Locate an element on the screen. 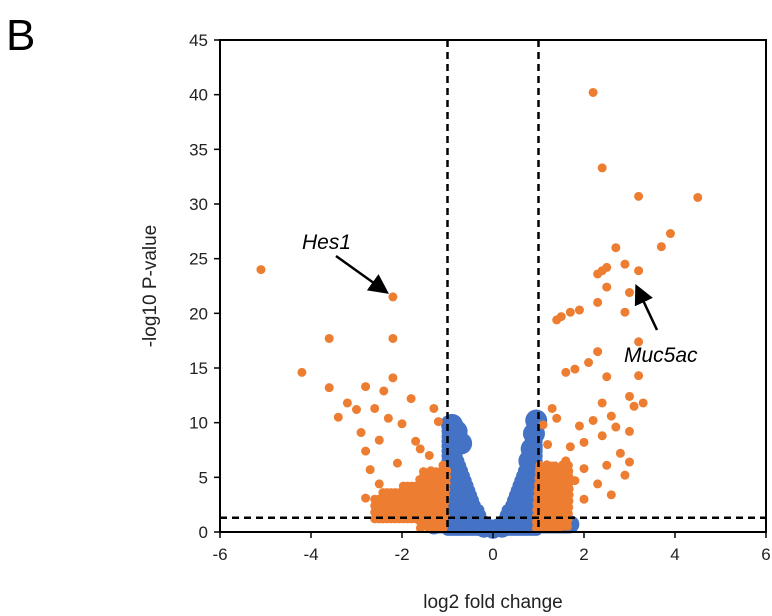 Image resolution: width=772 pixels, height=616 pixels. y-axis-title: -log10 P-value is located at coordinates (150, 286).